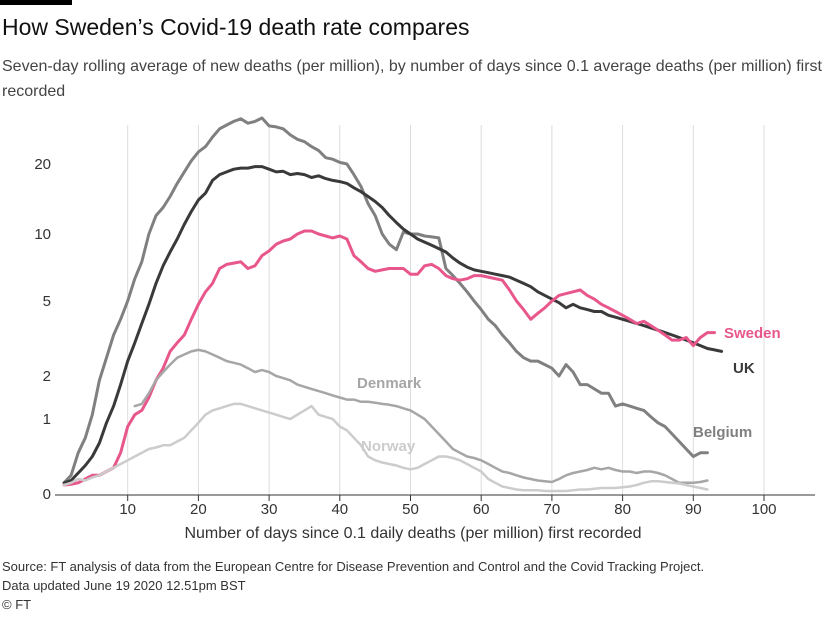 Image resolution: width=840 pixels, height=631 pixels. Describe the element at coordinates (47, 376) in the screenshot. I see `y-tick-label-2: 2` at that location.